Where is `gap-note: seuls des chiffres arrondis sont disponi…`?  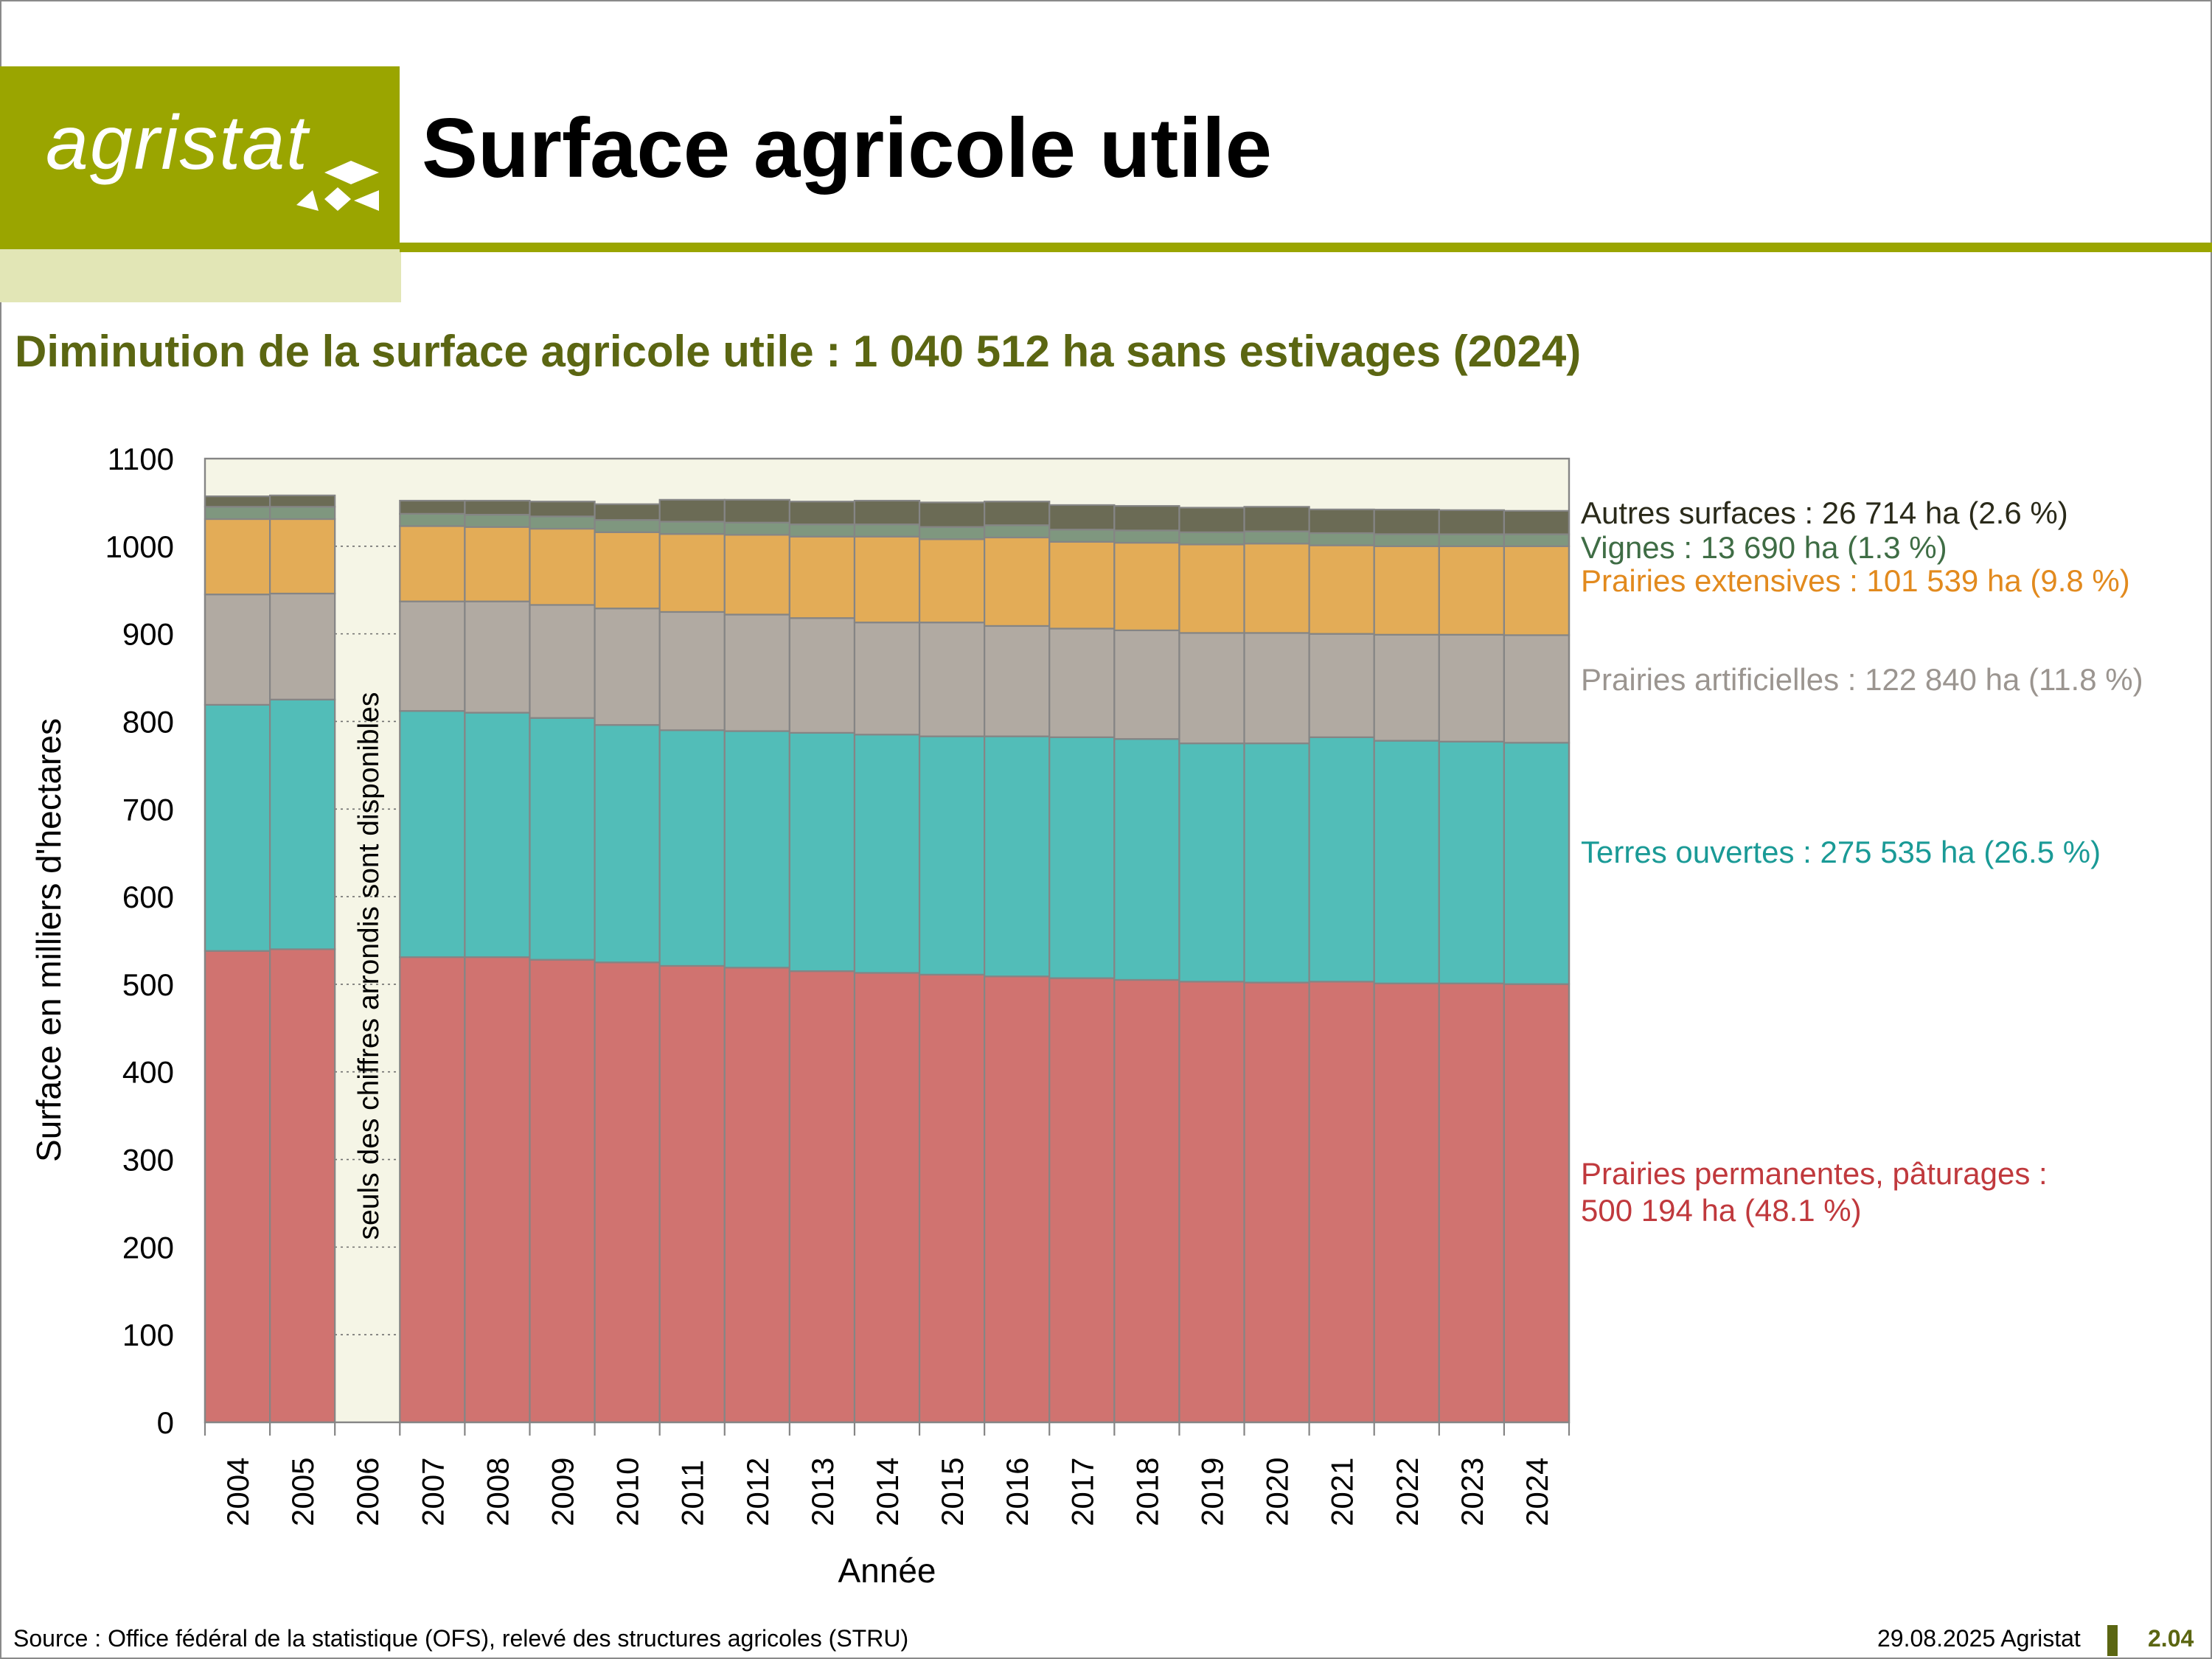 gap-note: seuls des chiffres arrondis sont disponi… is located at coordinates (369, 966).